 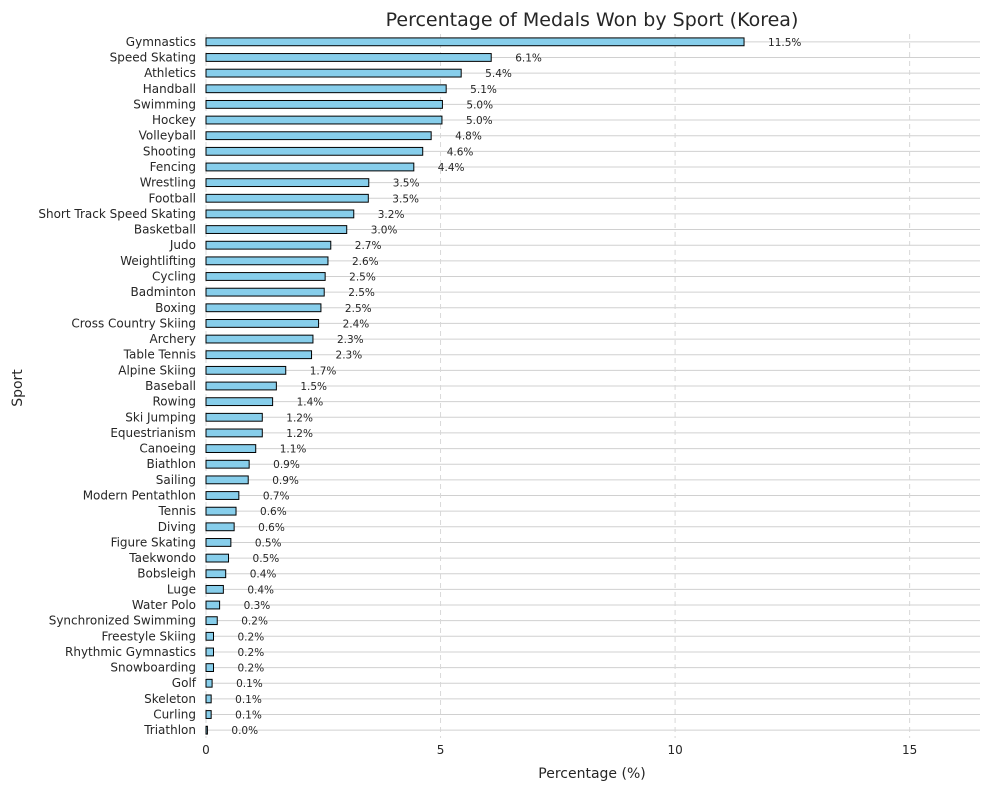 I want to click on y-tick-label: Snowboarding, so click(x=153, y=668).